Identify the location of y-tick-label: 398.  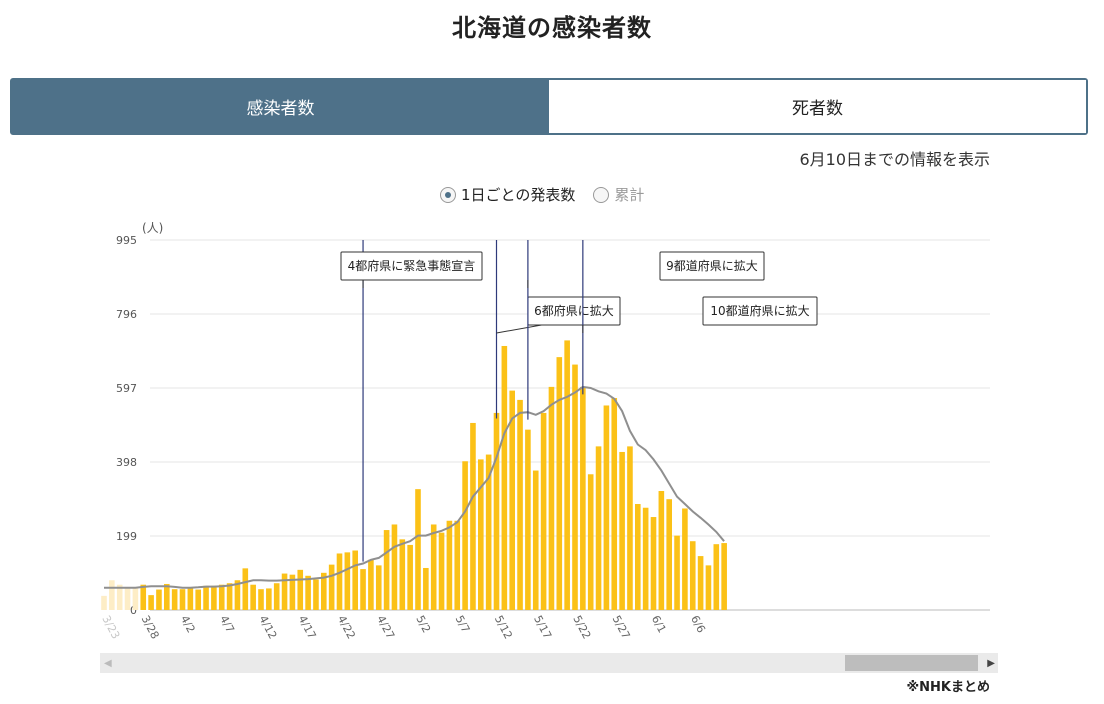
(126, 462).